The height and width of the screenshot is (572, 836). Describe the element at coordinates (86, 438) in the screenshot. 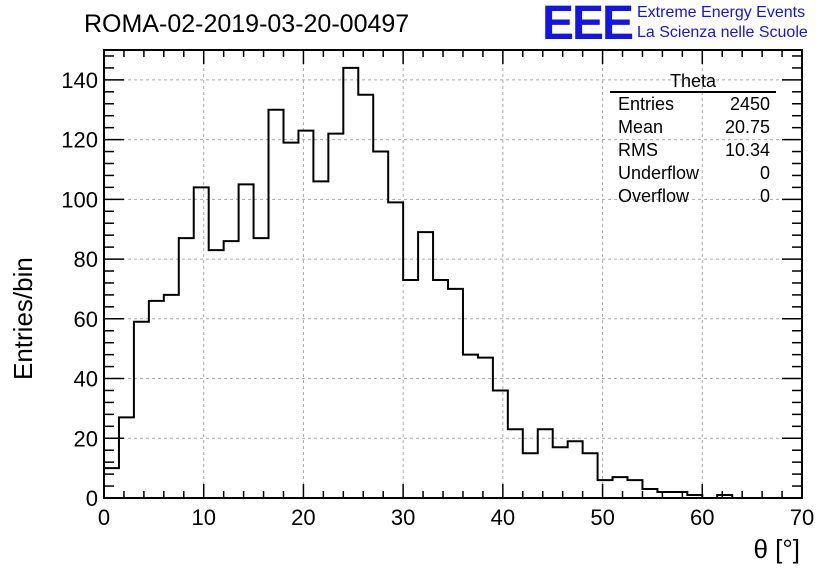

I see `y-tick-label: 20` at that location.